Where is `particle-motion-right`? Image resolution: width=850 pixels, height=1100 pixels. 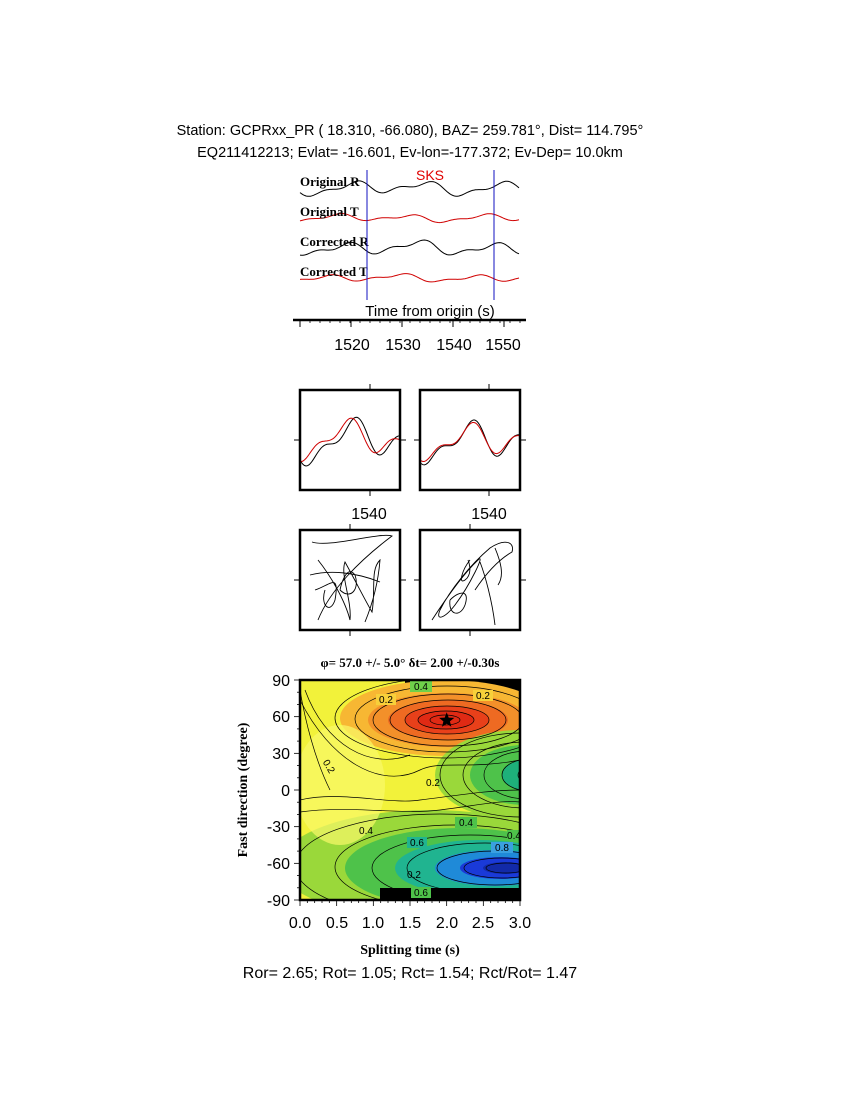 particle-motion-right is located at coordinates (470, 580).